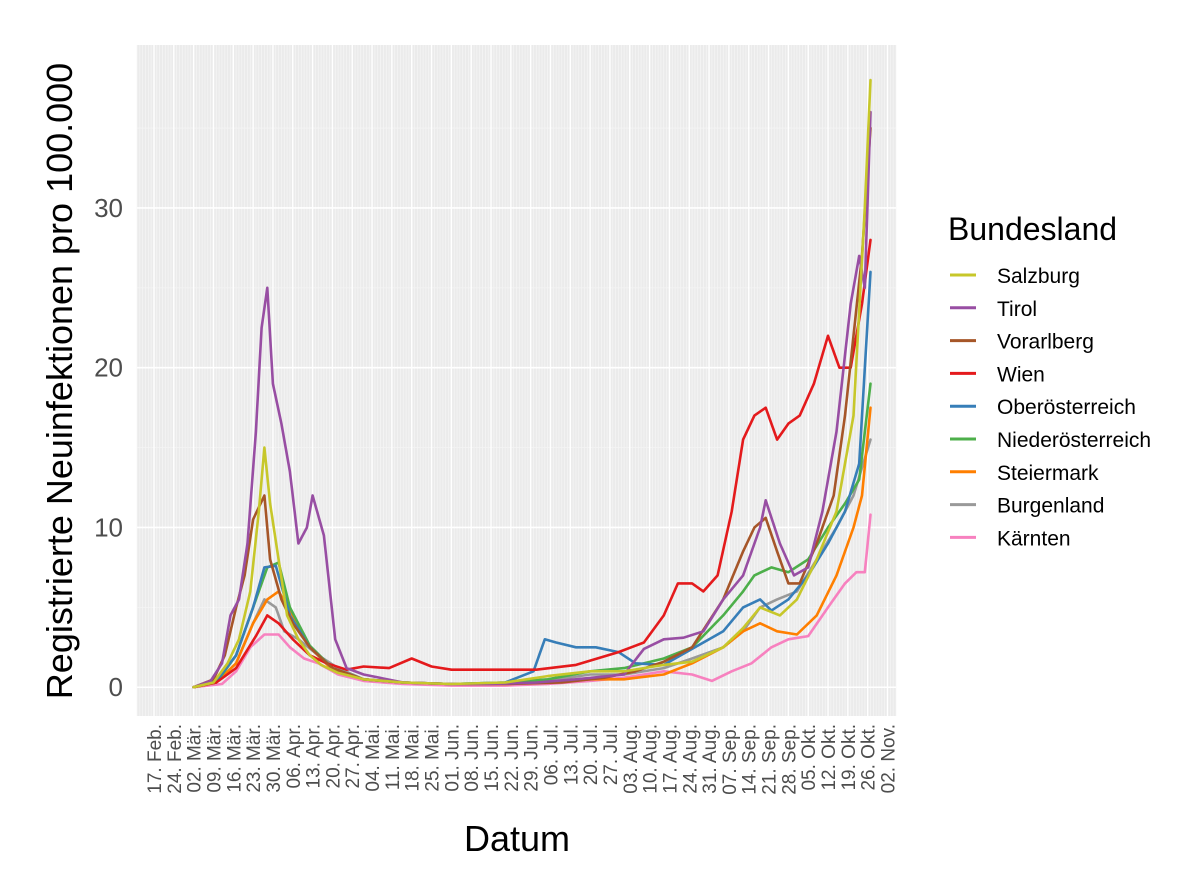  Describe the element at coordinates (809, 757) in the screenshot. I see `x-tick-label: 05. Okt.` at that location.